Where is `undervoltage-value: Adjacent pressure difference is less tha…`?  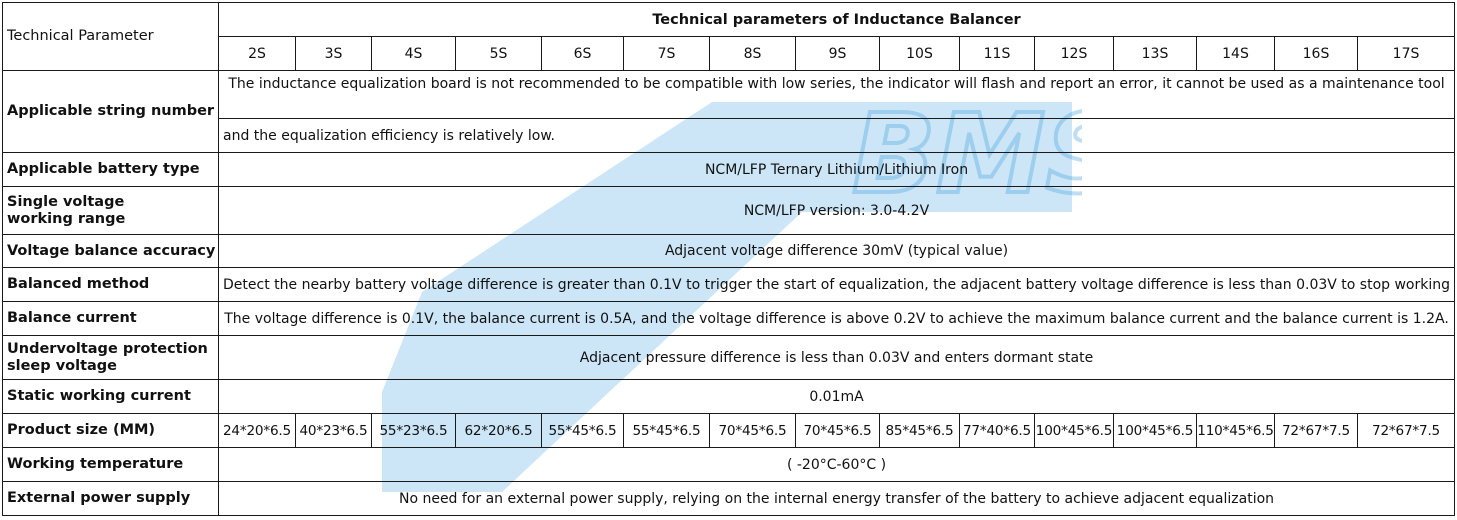
undervoltage-value: Adjacent pressure difference is less tha… is located at coordinates (836, 357).